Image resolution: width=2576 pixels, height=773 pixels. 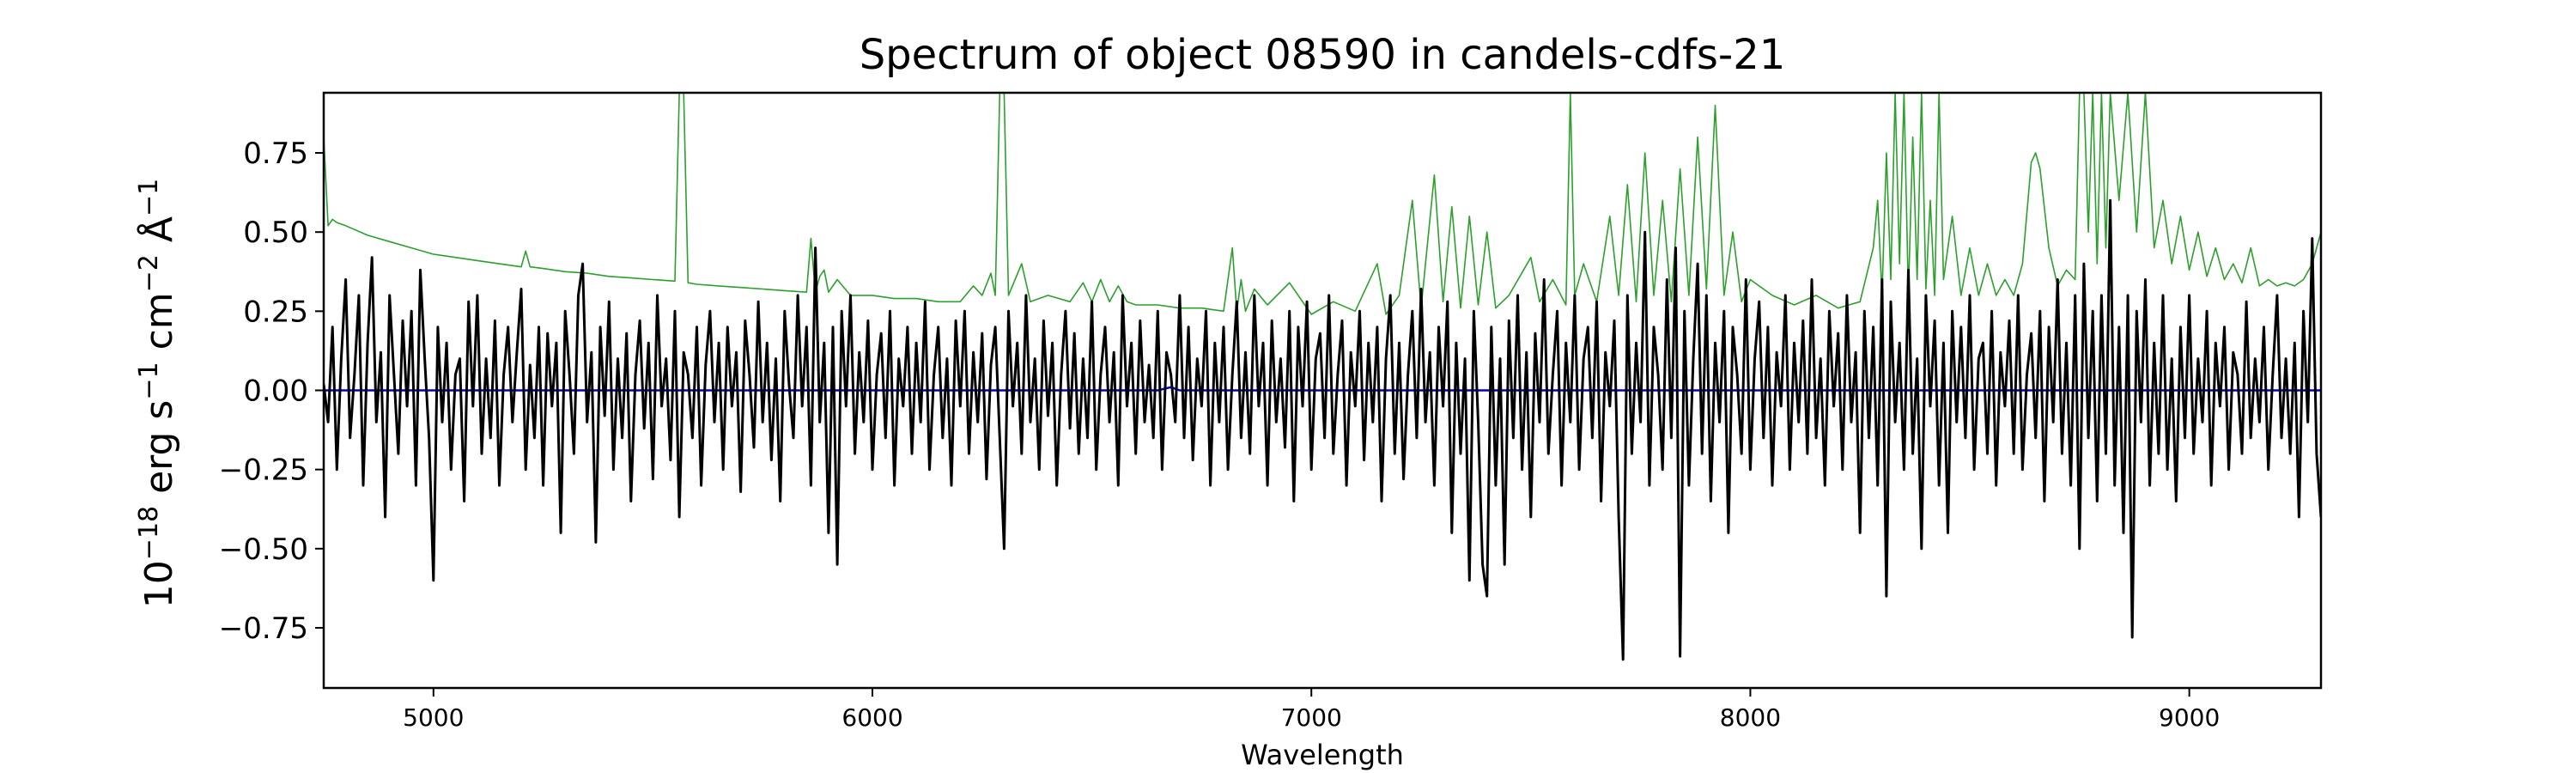 I want to click on y-tick-label: 0.50, so click(x=275, y=233).